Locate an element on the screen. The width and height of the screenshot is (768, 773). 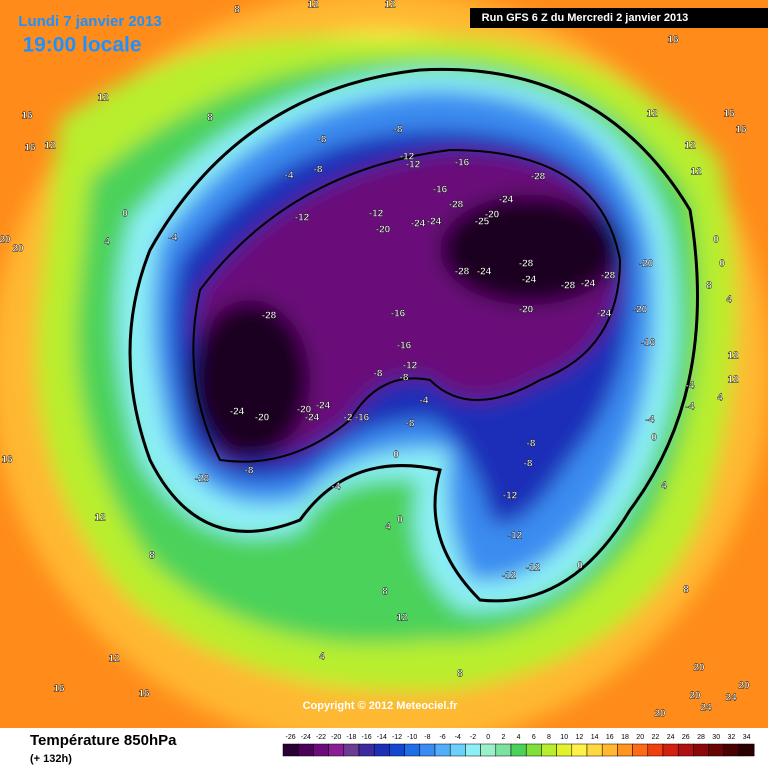
colorbar-tick-label: 0 is located at coordinates (488, 737).